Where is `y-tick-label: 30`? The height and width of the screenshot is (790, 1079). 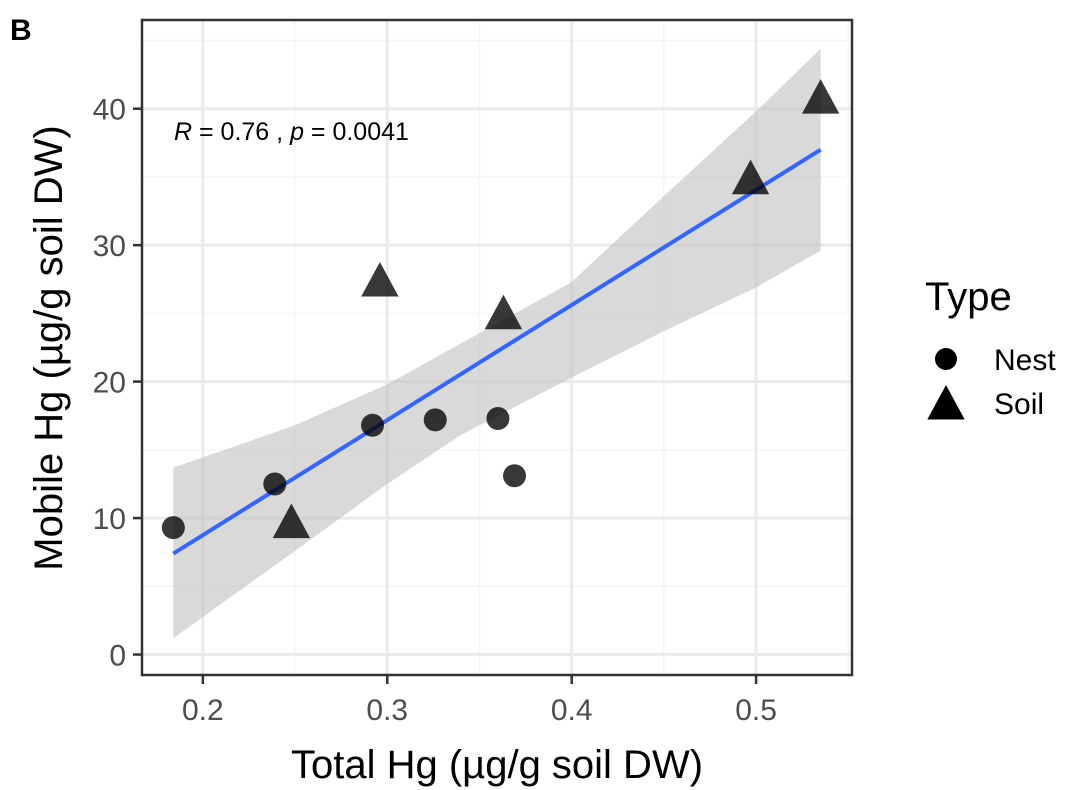
y-tick-label: 30 is located at coordinates (109, 246).